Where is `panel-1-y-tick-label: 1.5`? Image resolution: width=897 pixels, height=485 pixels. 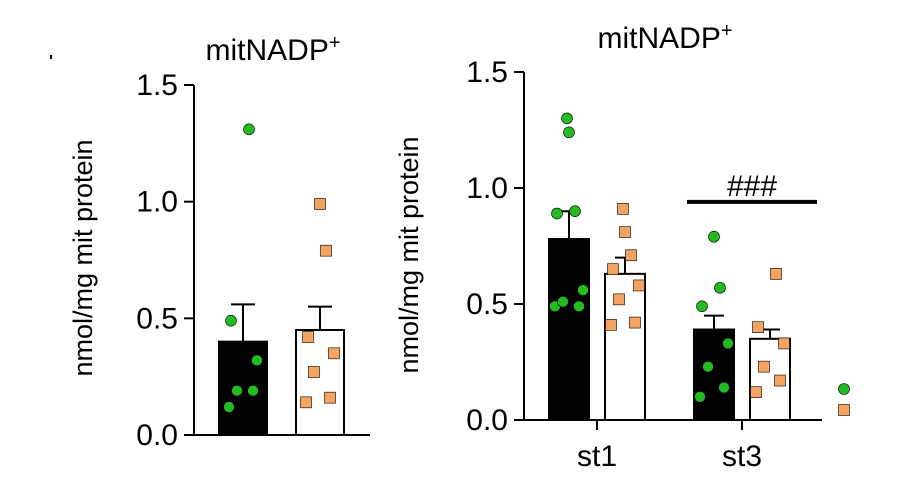 panel-1-y-tick-label: 1.5 is located at coordinates (157, 85).